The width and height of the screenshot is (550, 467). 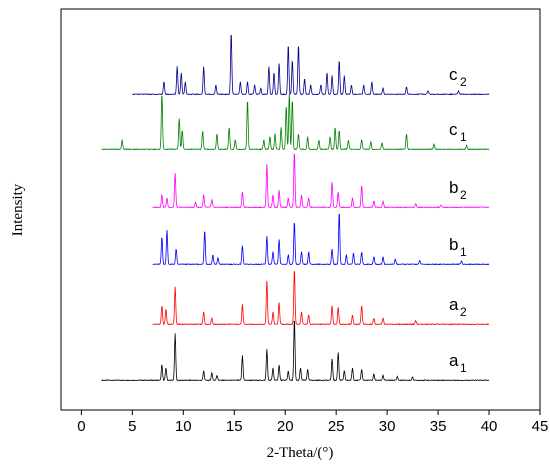 What do you see at coordinates (540, 426) in the screenshot?
I see `x-tick-label: 45` at bounding box center [540, 426].